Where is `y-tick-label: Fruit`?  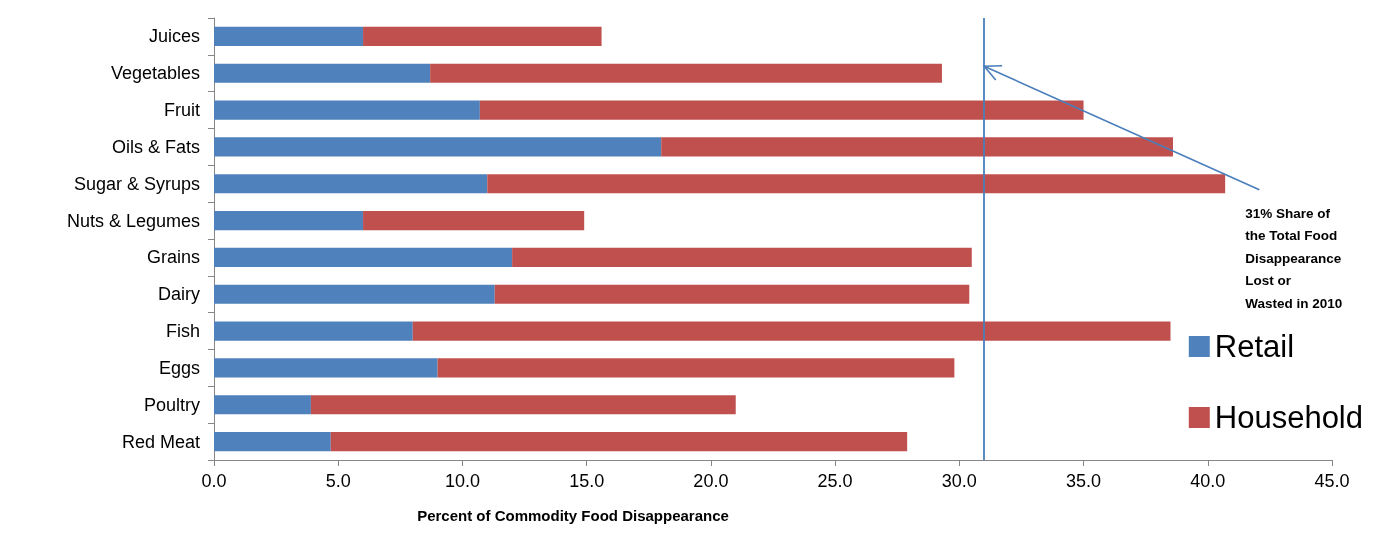
y-tick-label: Fruit is located at coordinates (182, 110).